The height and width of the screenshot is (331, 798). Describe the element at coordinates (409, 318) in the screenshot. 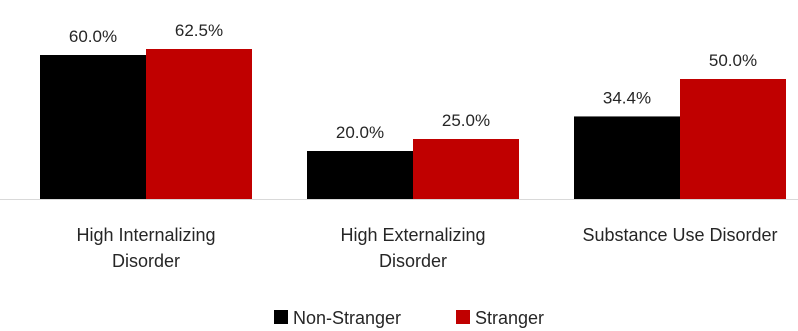

I see `legend: Non-Stranger Stranger` at that location.